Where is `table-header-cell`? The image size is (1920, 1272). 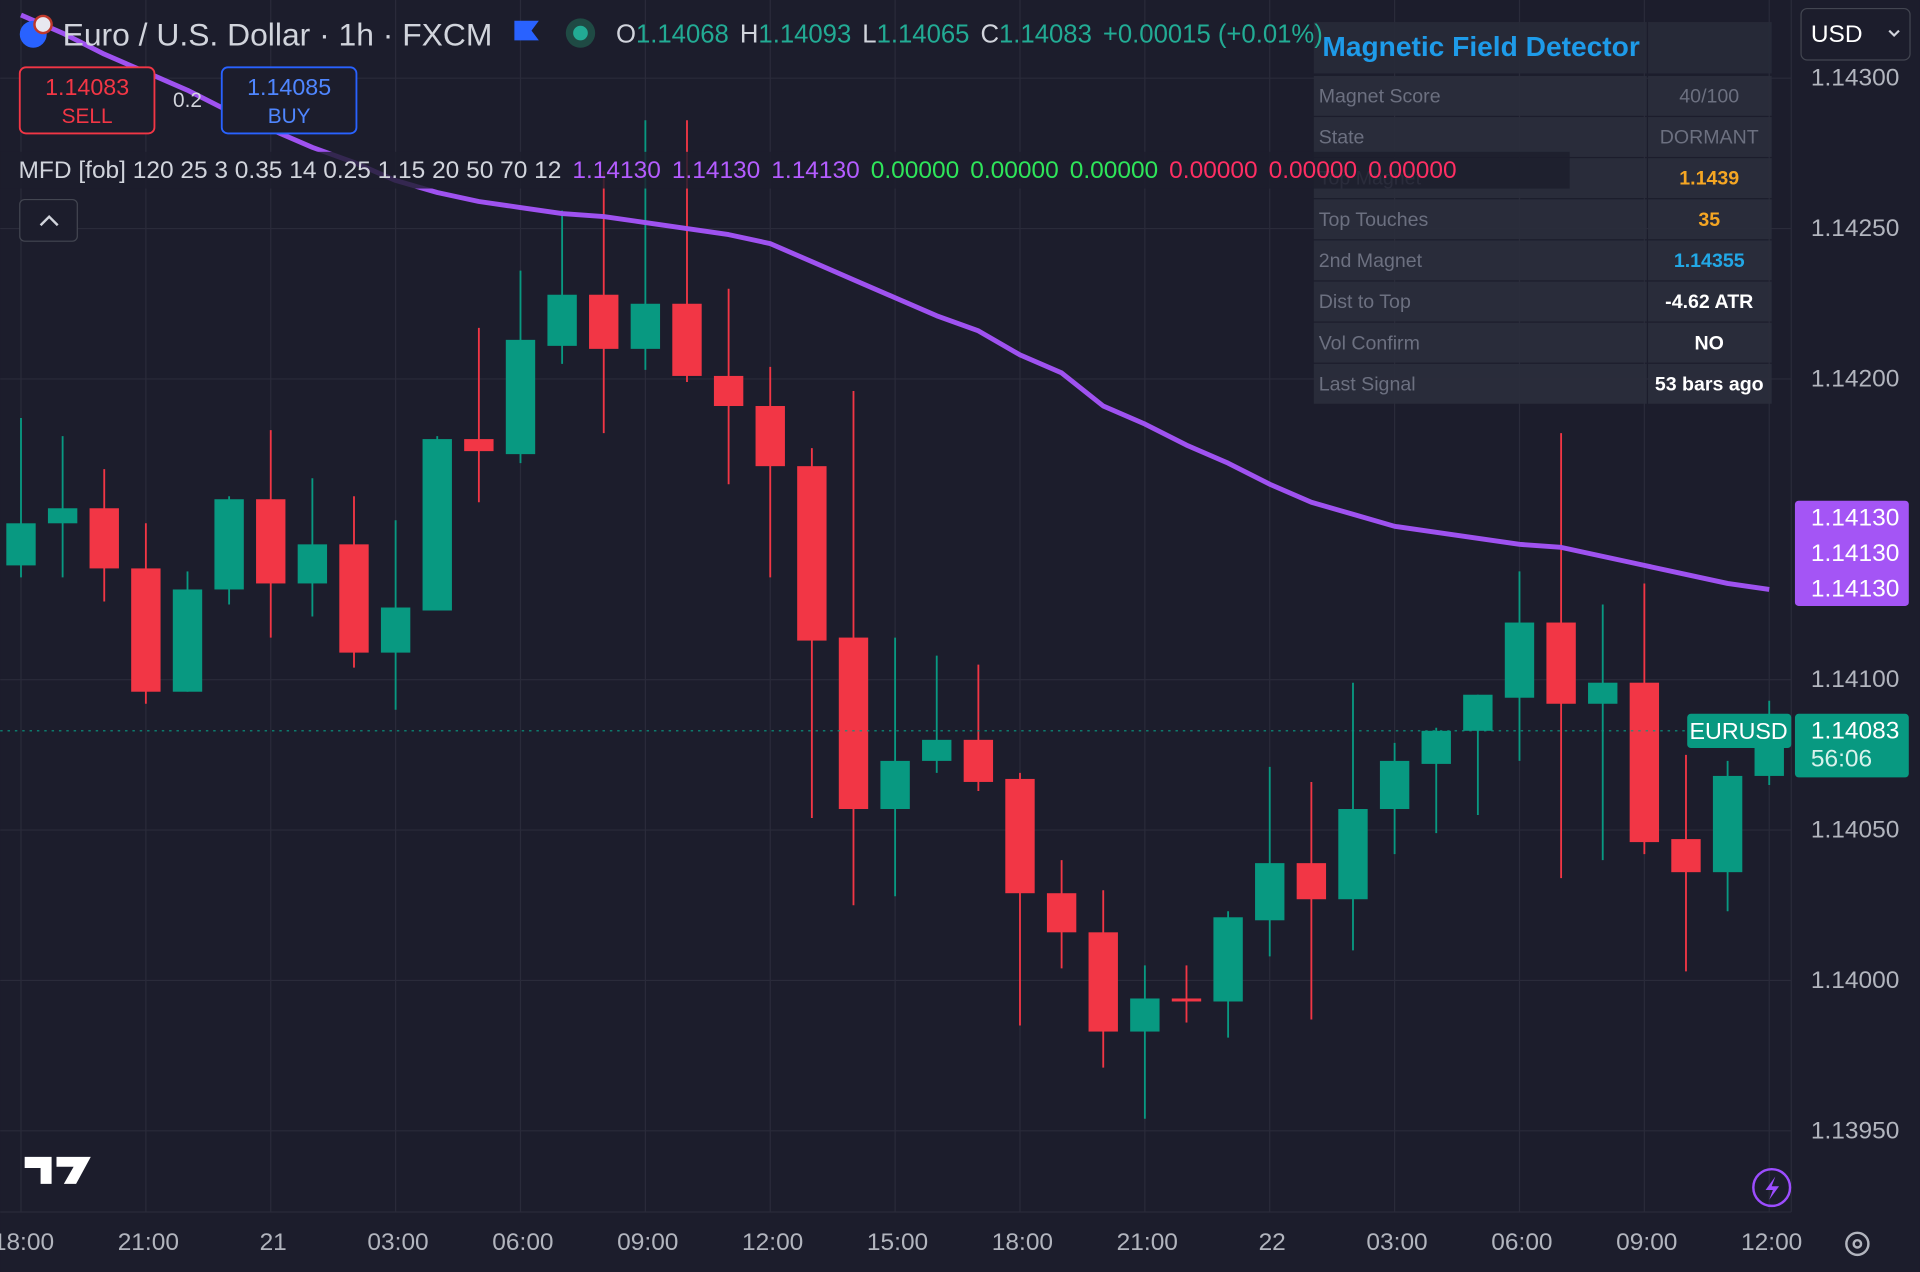 table-header-cell is located at coordinates (1710, 48).